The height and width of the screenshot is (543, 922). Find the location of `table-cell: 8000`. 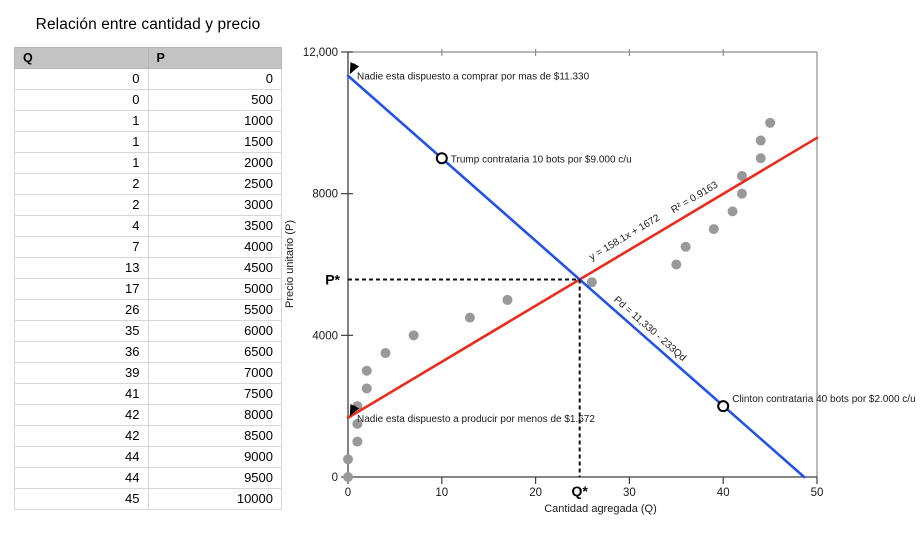

table-cell: 8000 is located at coordinates (214, 415).